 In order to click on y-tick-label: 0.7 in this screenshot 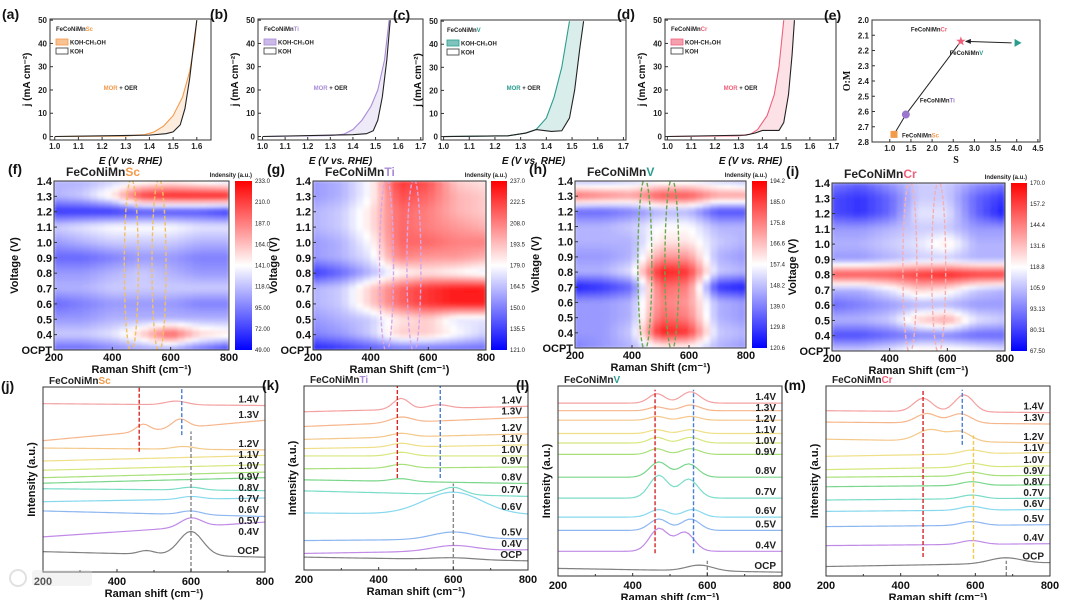, I will do `click(44, 290)`.